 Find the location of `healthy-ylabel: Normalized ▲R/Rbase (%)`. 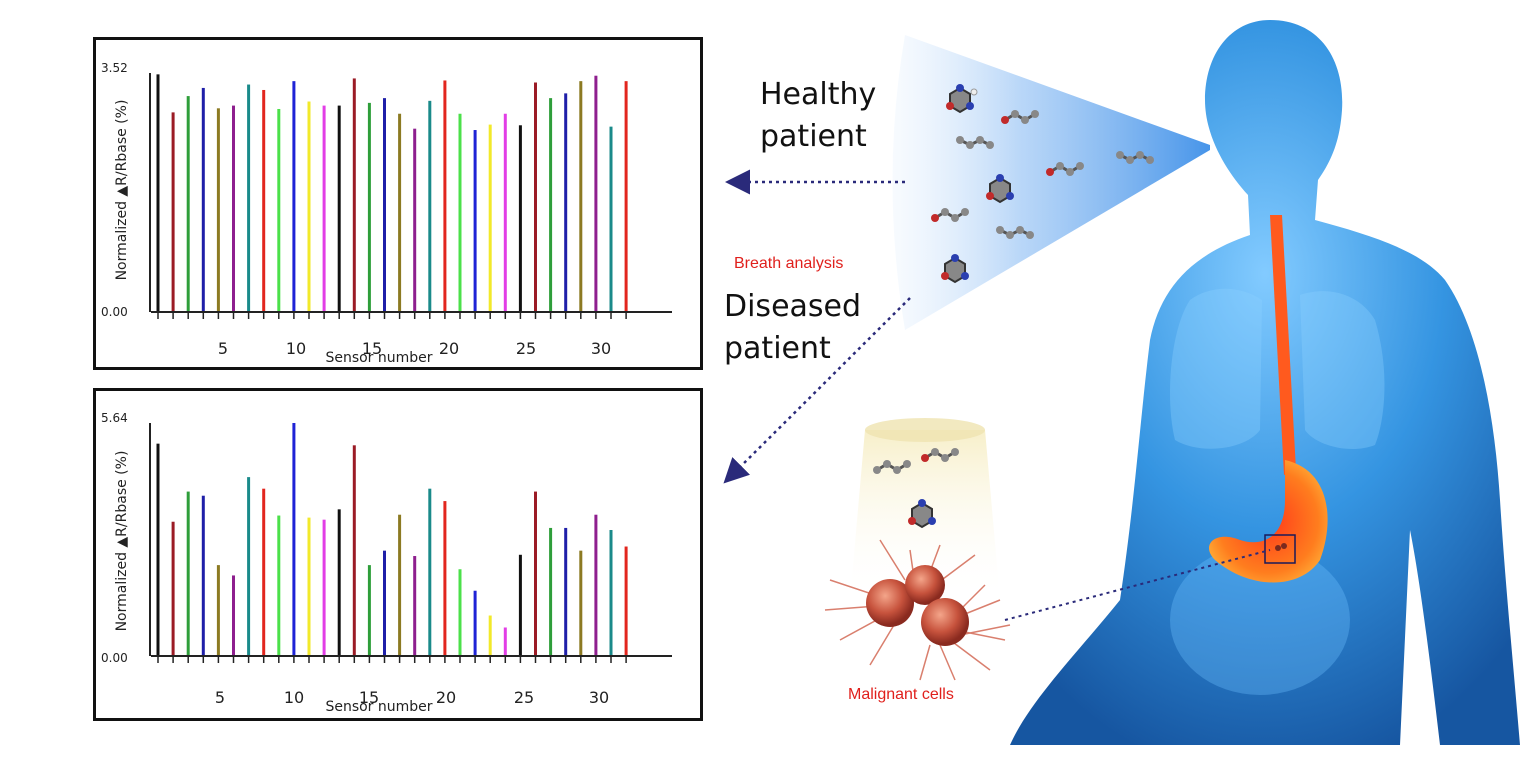

healthy-ylabel: Normalized ▲R/Rbase (%) is located at coordinates (122, 190).